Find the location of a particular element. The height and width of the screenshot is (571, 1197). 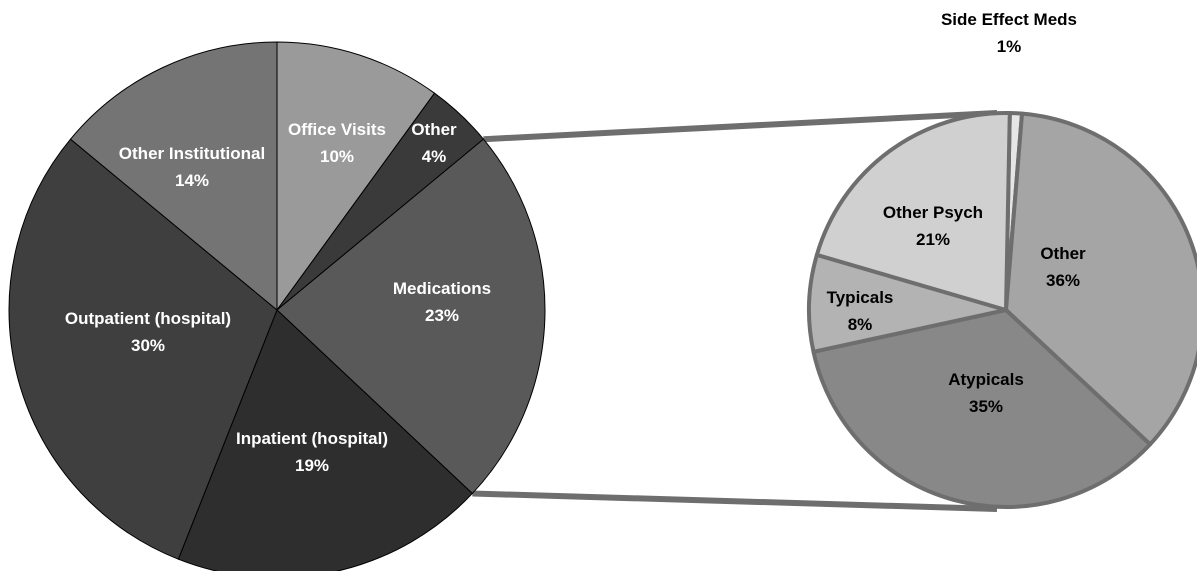

sub-value-typicals: 8% is located at coordinates (860, 324).